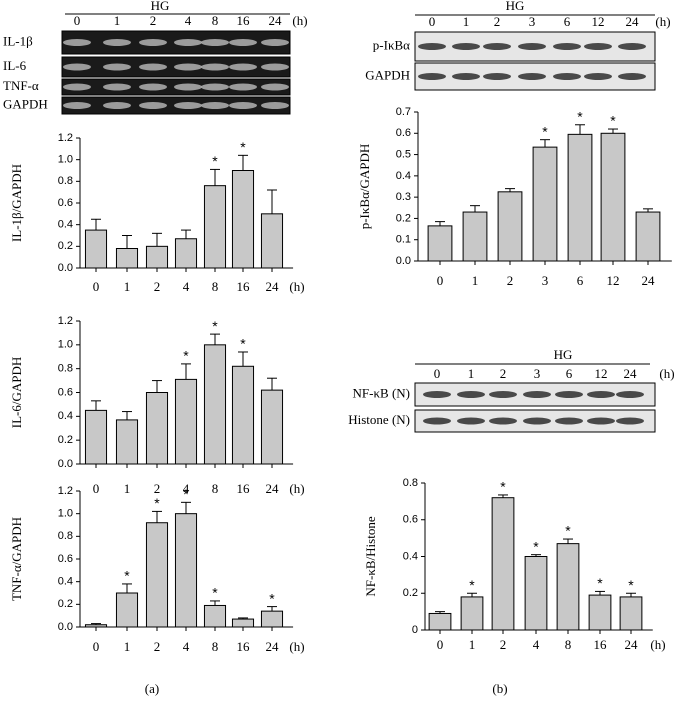  I want to click on panel-label: (b), so click(499, 688).